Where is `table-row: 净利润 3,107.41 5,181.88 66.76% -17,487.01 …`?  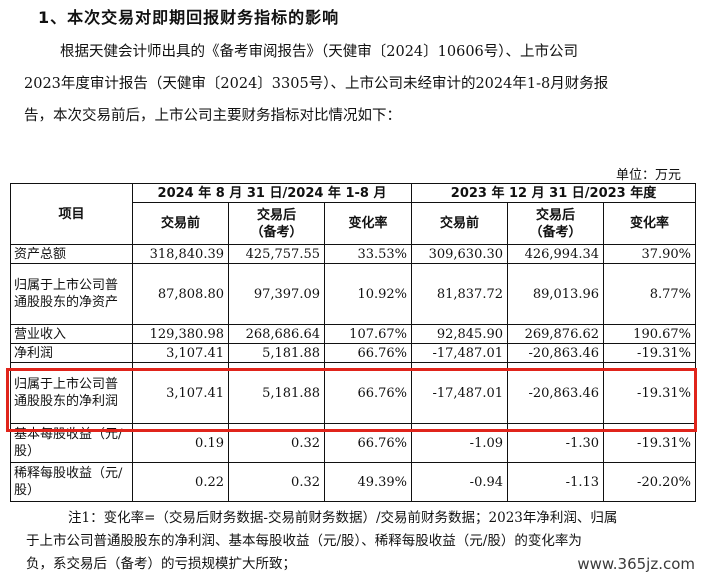
table-row: 净利润 3,107.41 5,181.88 66.76% -17,487.01 … is located at coordinates (353, 353).